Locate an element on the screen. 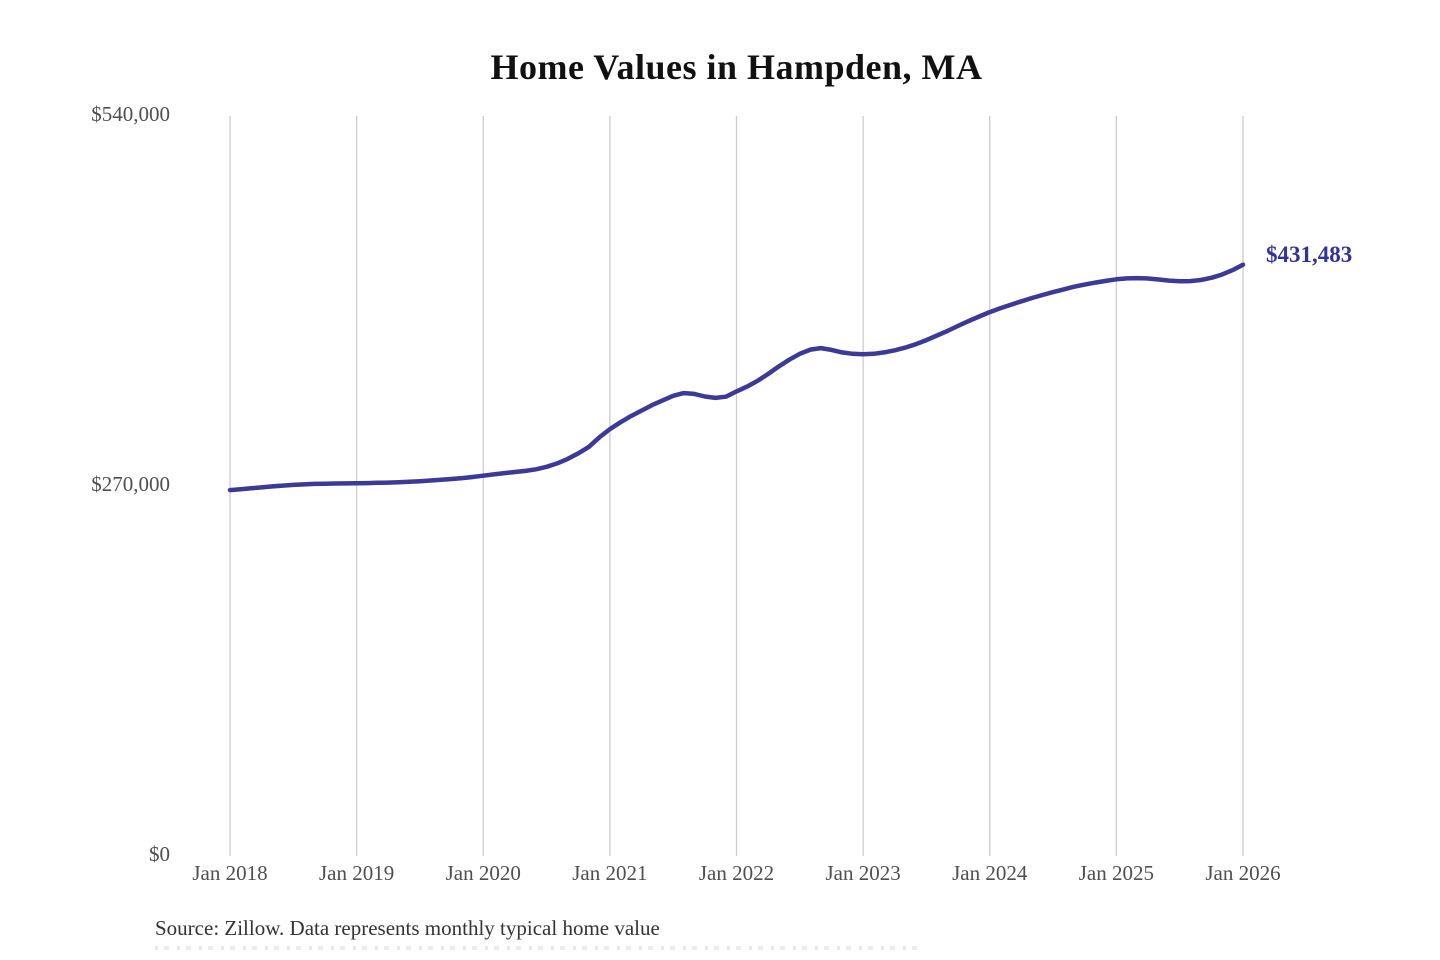 The width and height of the screenshot is (1440, 960). y-tick-label: $0 is located at coordinates (159, 854).